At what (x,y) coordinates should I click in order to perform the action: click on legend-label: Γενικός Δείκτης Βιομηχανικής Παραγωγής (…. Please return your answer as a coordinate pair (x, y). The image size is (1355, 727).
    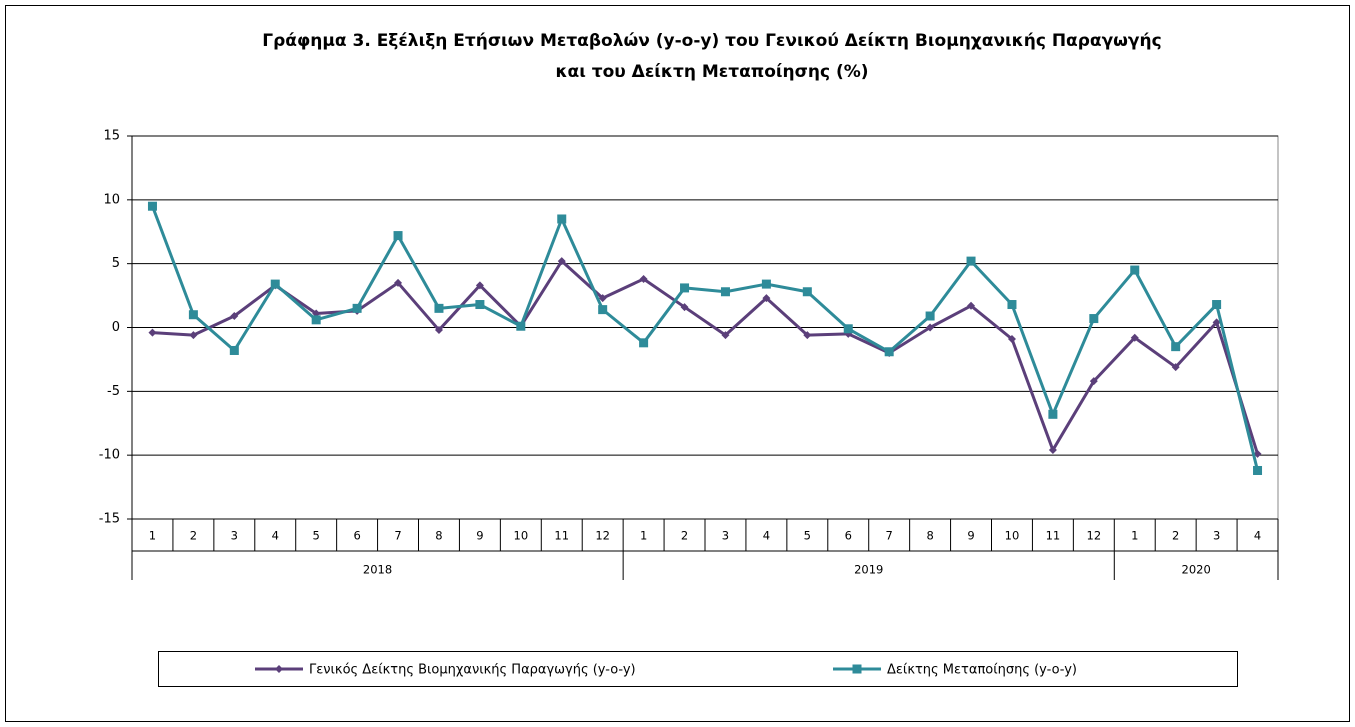
    Looking at the image, I should click on (472, 670).